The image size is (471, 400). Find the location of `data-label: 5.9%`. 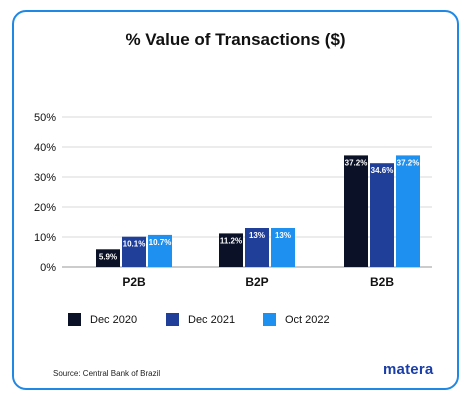

data-label: 5.9% is located at coordinates (108, 256).